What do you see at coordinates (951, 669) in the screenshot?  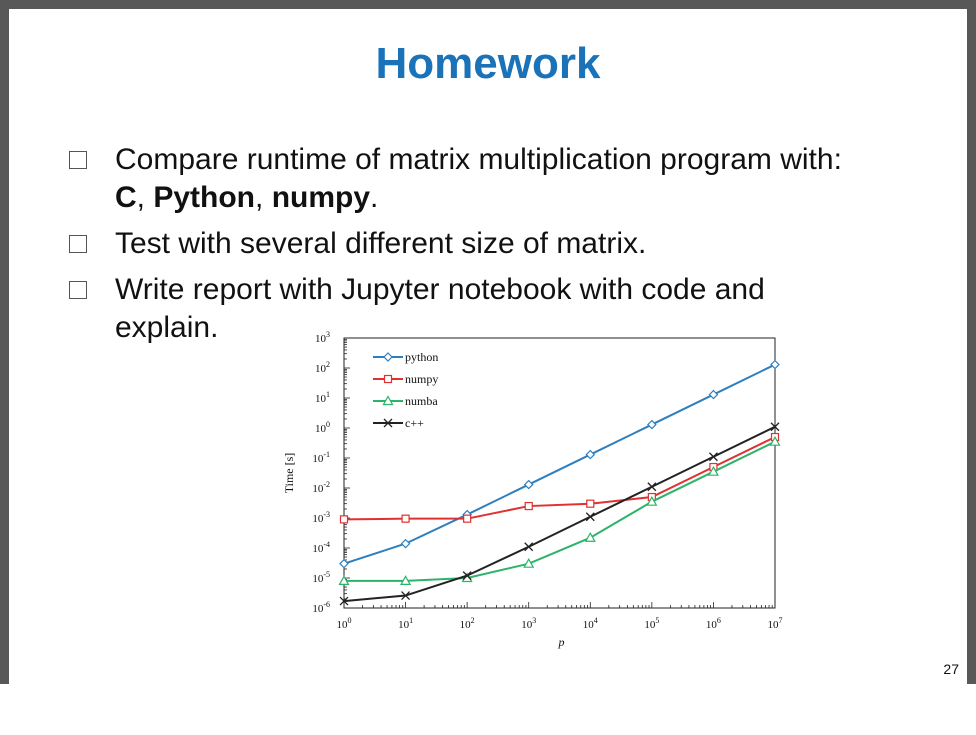 I see `page-number: 27` at bounding box center [951, 669].